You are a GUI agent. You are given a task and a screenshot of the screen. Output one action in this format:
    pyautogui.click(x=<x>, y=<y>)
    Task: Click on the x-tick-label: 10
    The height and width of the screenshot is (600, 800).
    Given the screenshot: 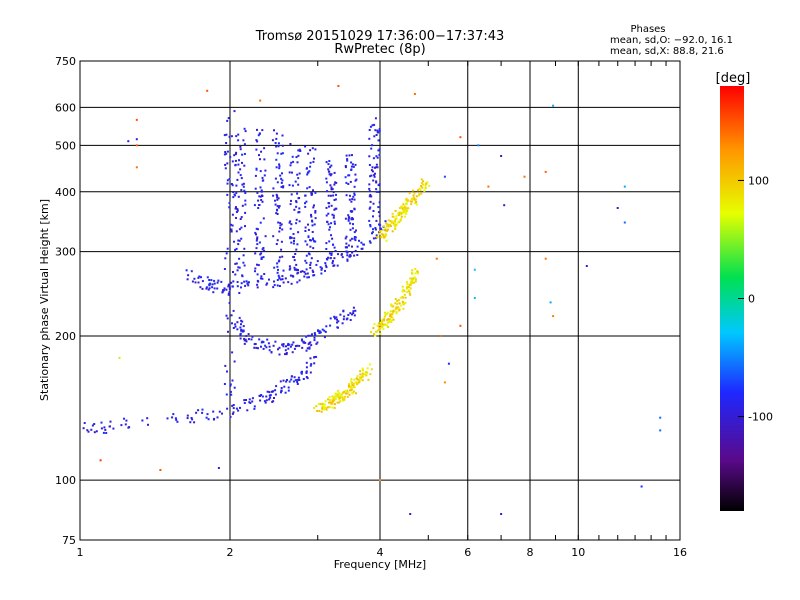 What is the action you would take?
    pyautogui.click(x=578, y=552)
    